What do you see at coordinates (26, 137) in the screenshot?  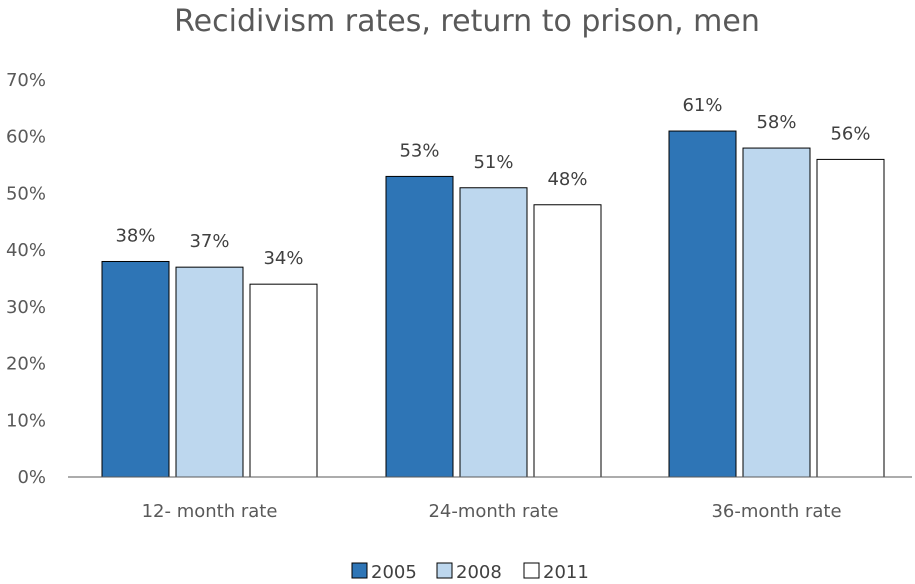 I see `y-tick-label: 60%` at bounding box center [26, 137].